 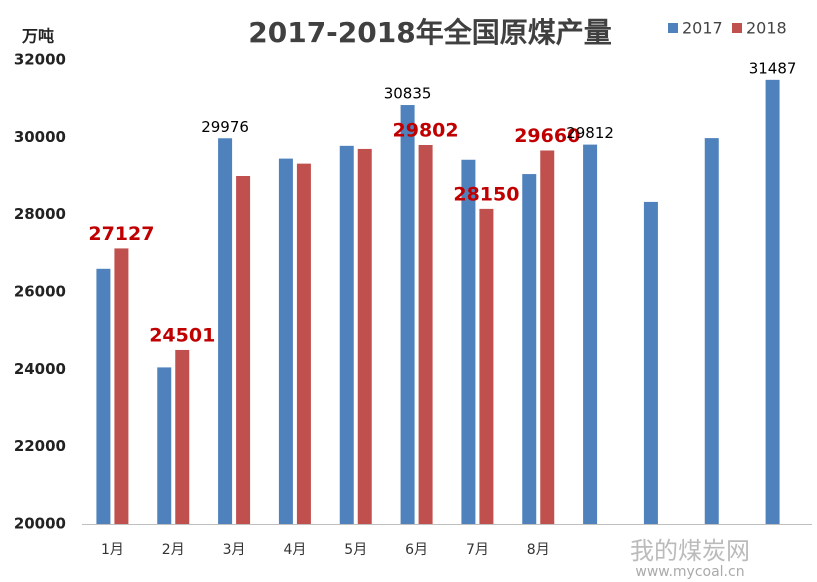 I want to click on data-label: 30835, so click(x=408, y=94).